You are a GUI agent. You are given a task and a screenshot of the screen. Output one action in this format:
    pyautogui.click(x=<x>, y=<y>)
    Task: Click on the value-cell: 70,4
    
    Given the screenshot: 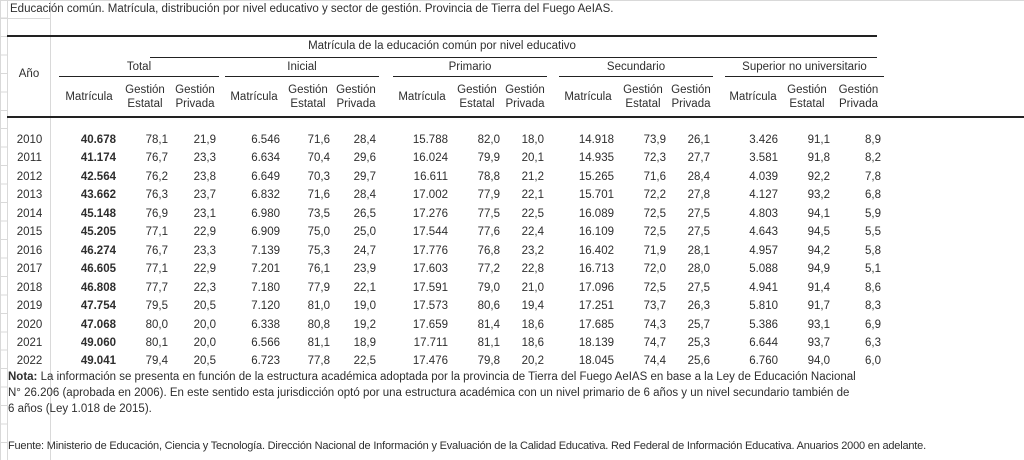 What is the action you would take?
    pyautogui.click(x=318, y=158)
    